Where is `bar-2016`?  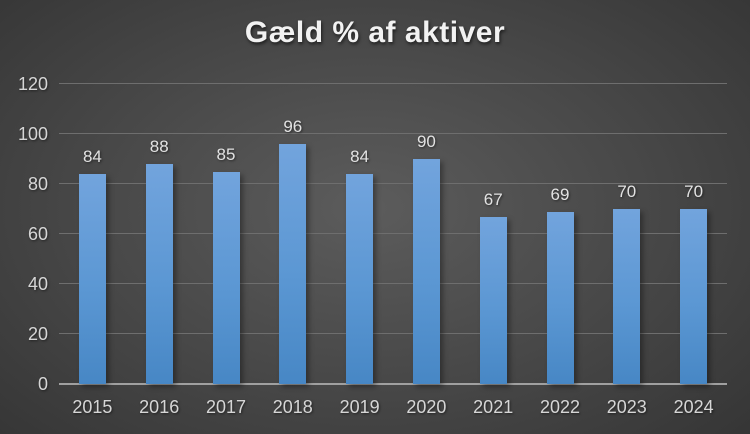
bar-2016 is located at coordinates (159, 274).